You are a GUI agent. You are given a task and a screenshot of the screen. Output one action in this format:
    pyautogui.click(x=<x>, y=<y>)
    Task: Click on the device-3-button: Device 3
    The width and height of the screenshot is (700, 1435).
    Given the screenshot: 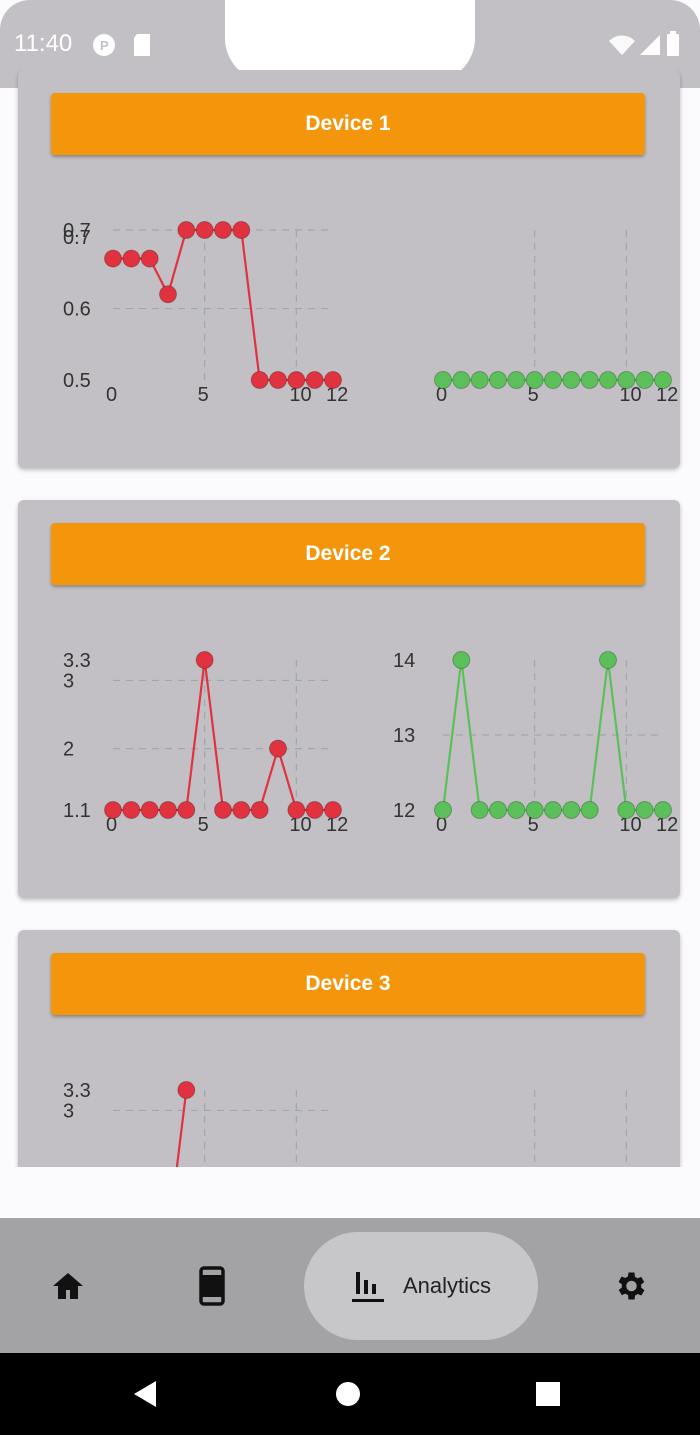 What is the action you would take?
    pyautogui.click(x=348, y=984)
    